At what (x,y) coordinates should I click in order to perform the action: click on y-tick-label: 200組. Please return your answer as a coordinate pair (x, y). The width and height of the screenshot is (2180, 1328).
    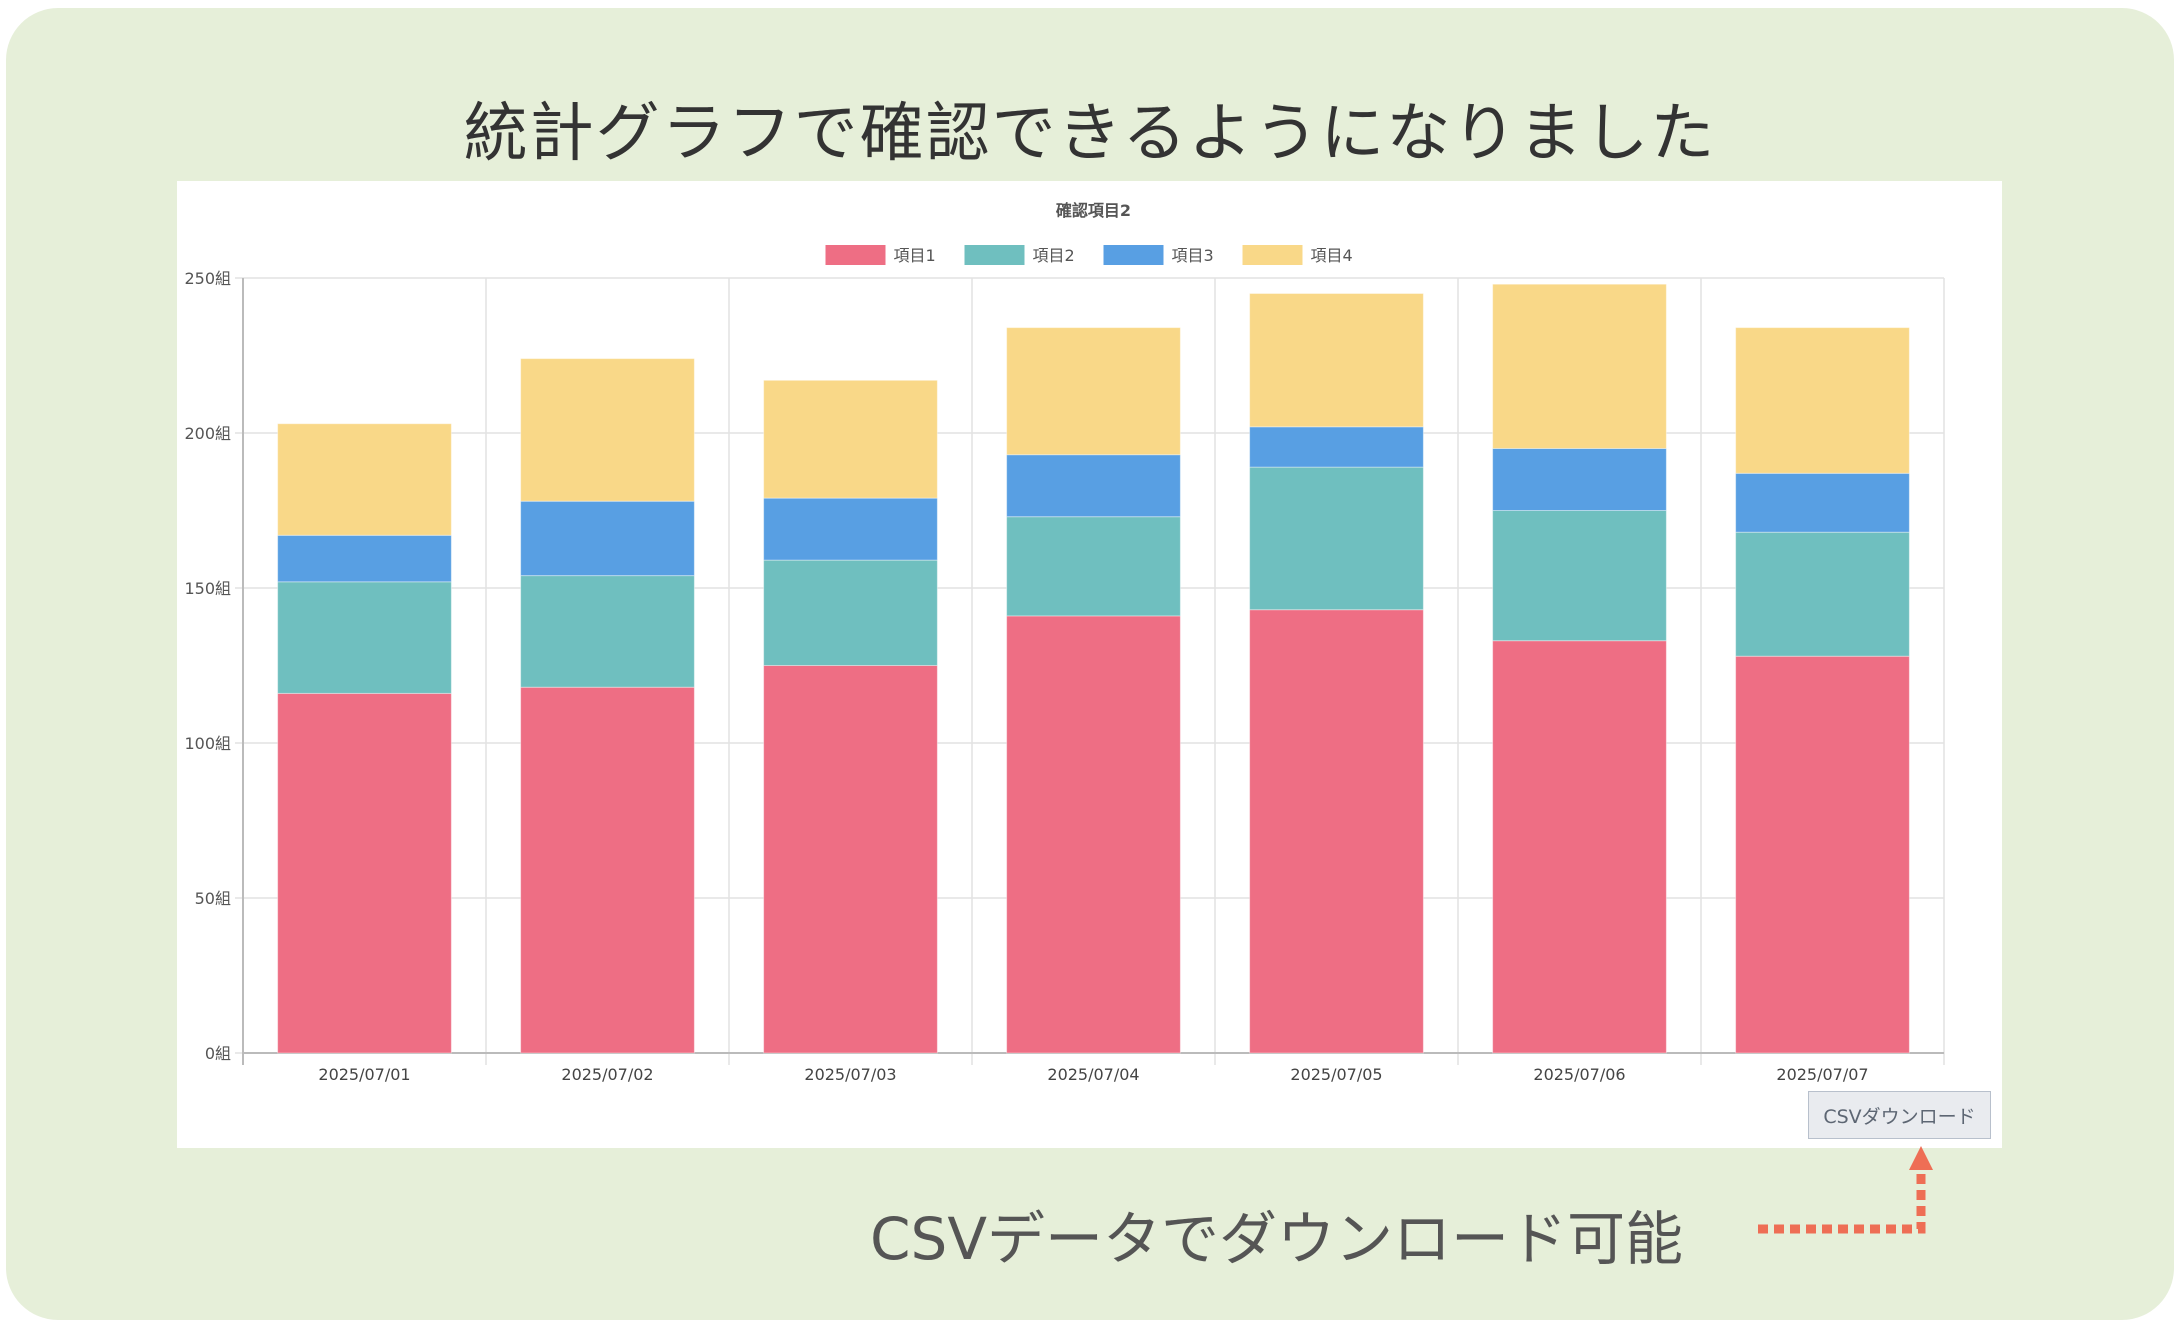
    Looking at the image, I should click on (207, 433).